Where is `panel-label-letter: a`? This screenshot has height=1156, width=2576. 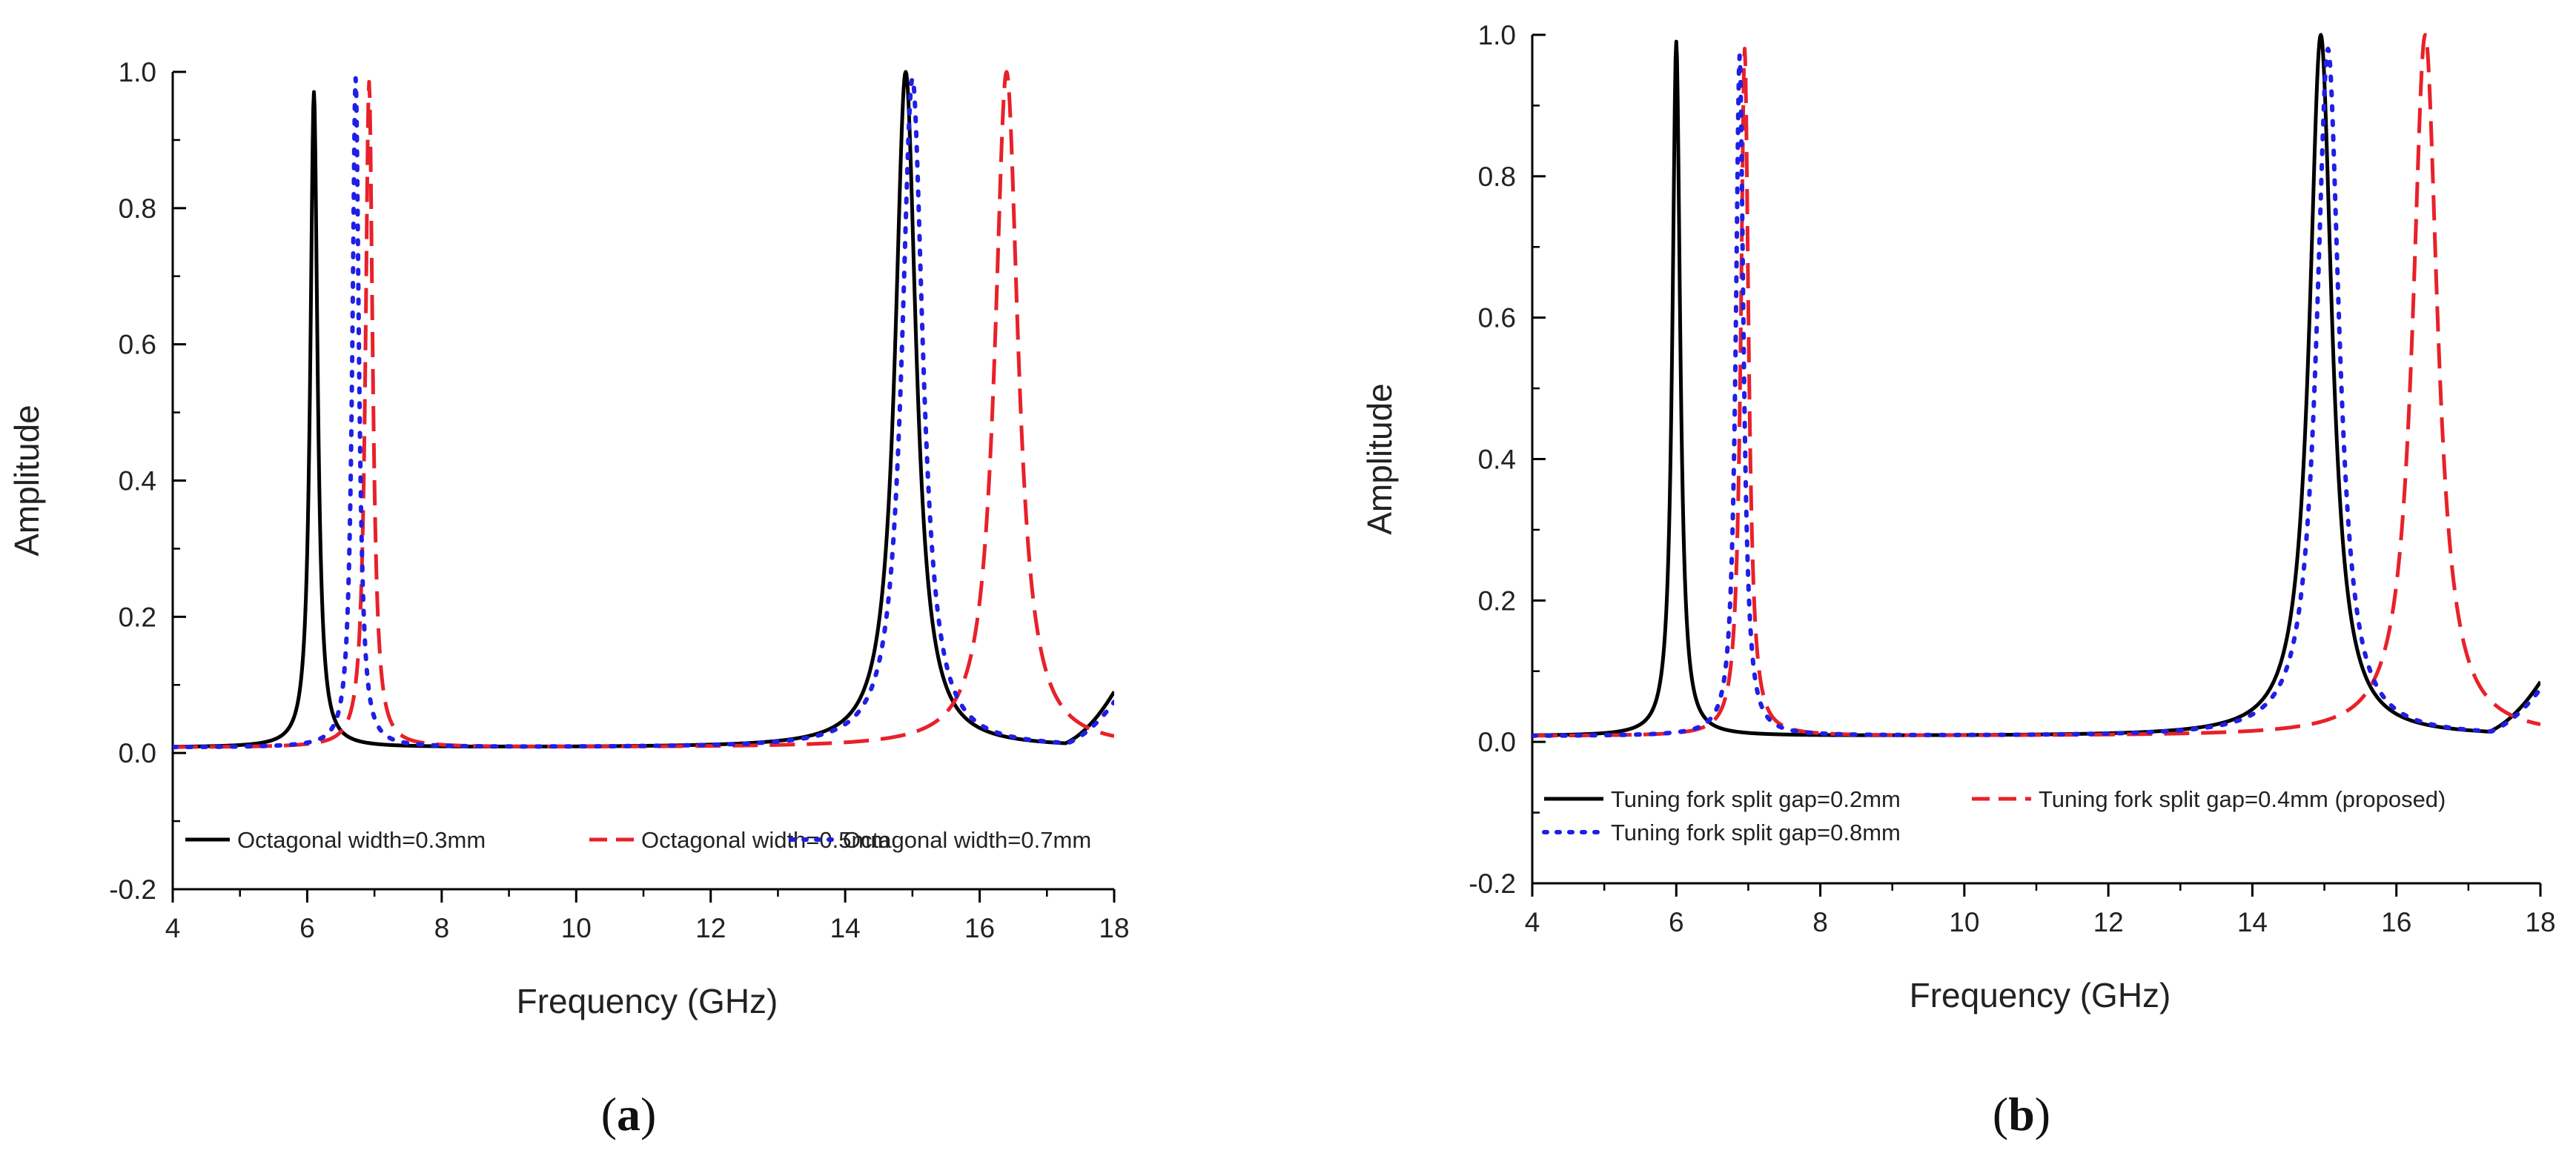
panel-label-letter: a is located at coordinates (628, 1114).